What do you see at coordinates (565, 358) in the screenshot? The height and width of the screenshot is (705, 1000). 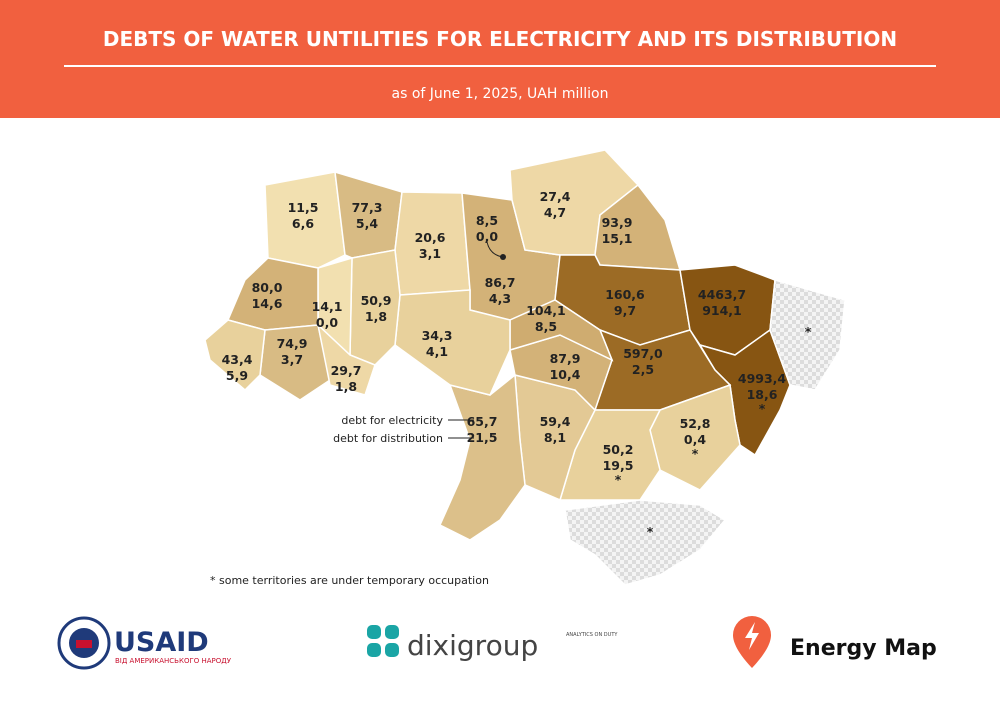 I see `electricity-debt: 87,9` at bounding box center [565, 358].